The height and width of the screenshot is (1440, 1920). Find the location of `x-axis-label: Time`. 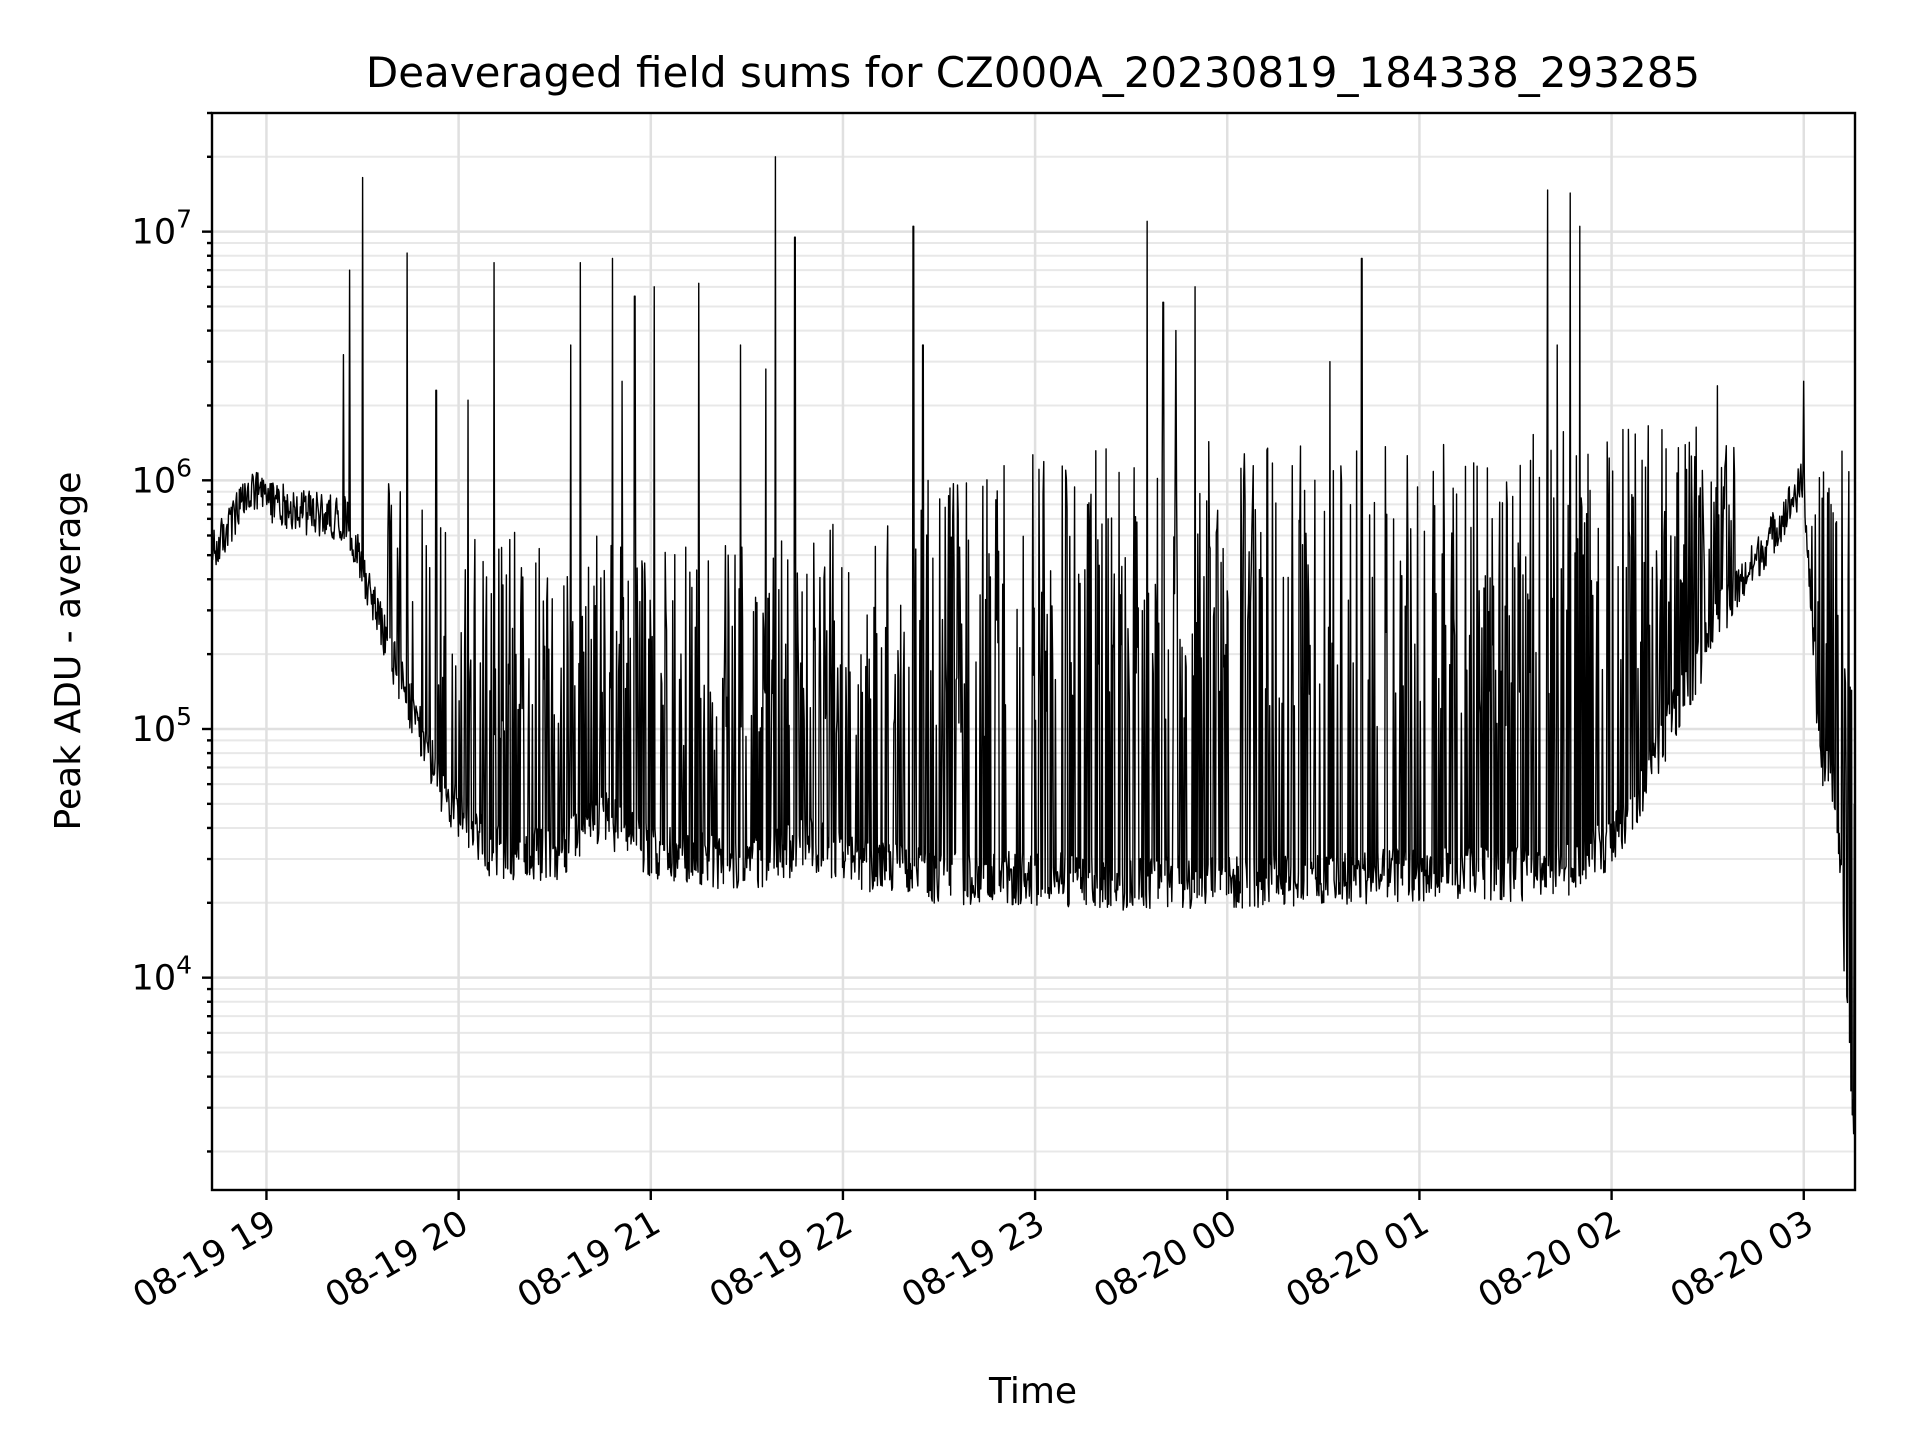

x-axis-label: Time is located at coordinates (1032, 1391).